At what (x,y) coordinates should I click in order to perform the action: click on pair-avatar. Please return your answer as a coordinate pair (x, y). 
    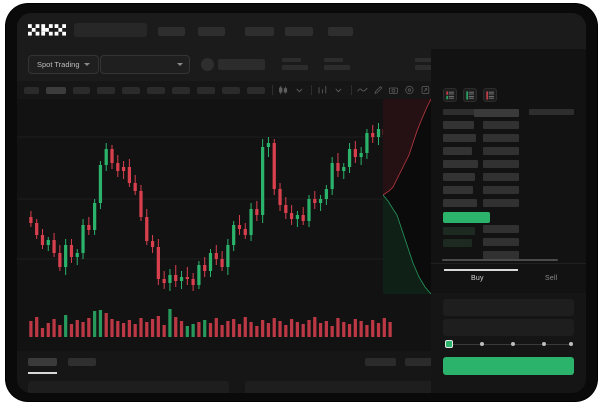
    Looking at the image, I should click on (207, 64).